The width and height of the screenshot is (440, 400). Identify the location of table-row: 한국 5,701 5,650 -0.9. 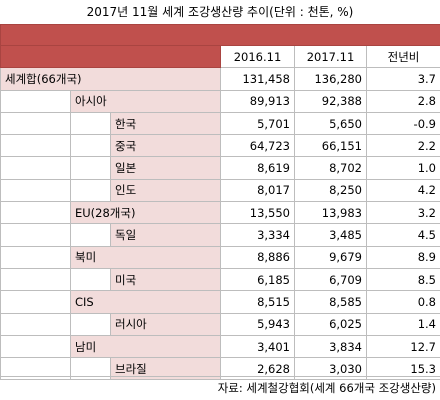
(220, 123).